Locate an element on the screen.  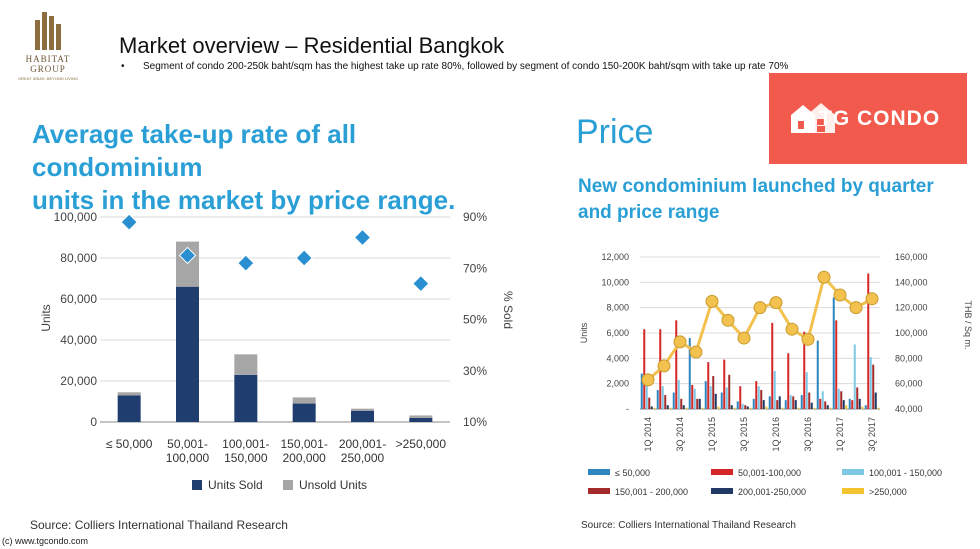
page-title: Market overview – Residential Bangkok is located at coordinates (312, 45).